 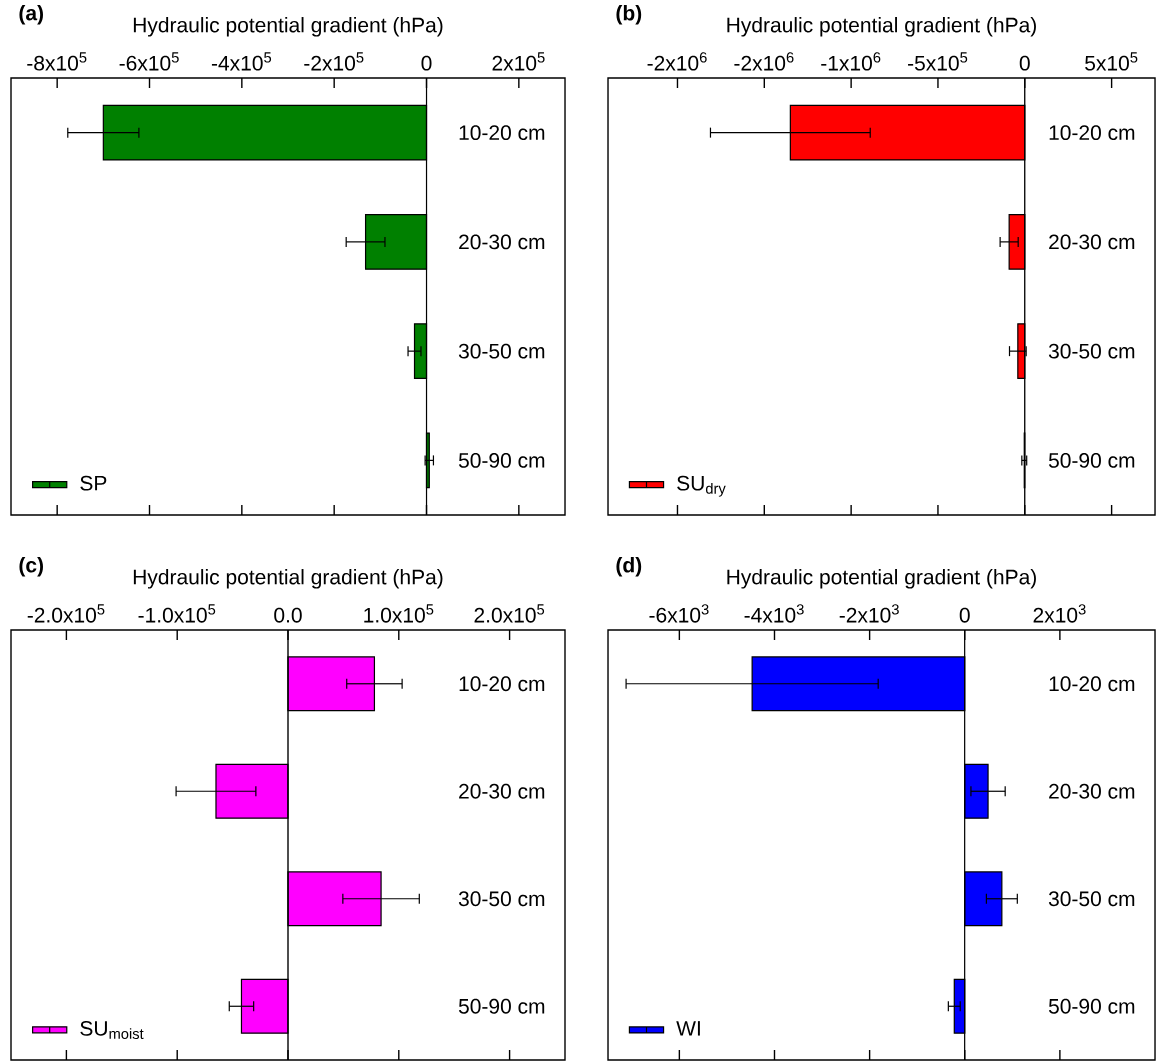 What do you see at coordinates (774, 613) in the screenshot?
I see `x-tick-label: -4x10$^{3}$` at bounding box center [774, 613].